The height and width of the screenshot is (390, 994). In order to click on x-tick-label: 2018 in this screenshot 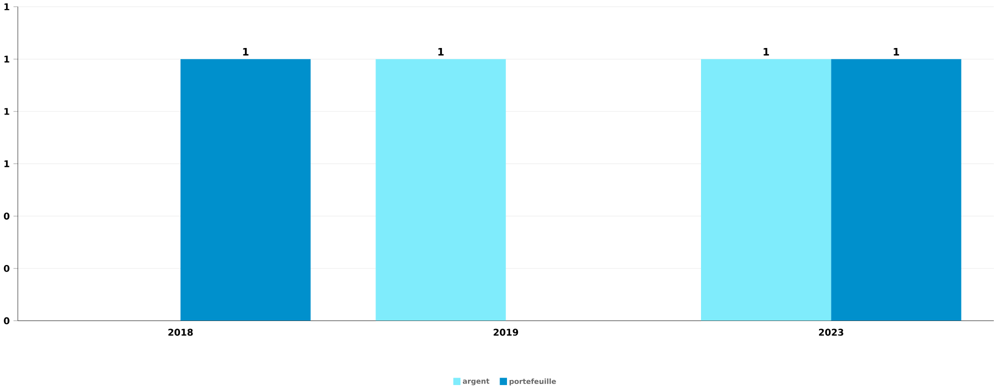, I will do `click(180, 332)`.